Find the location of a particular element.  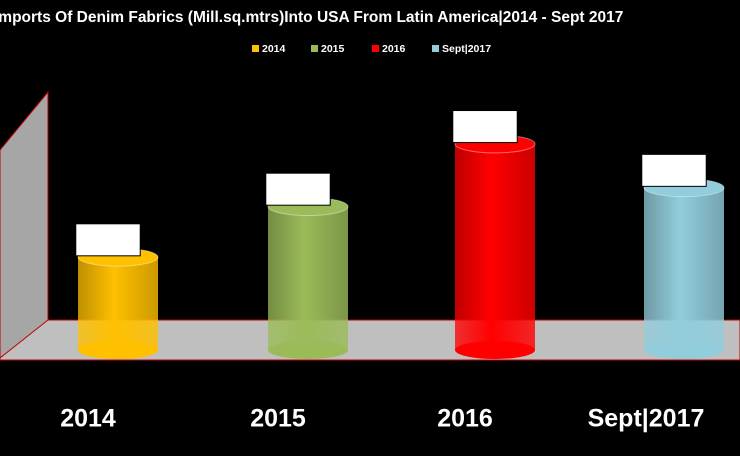

data-label: 9.08 is located at coordinates (485, 127).